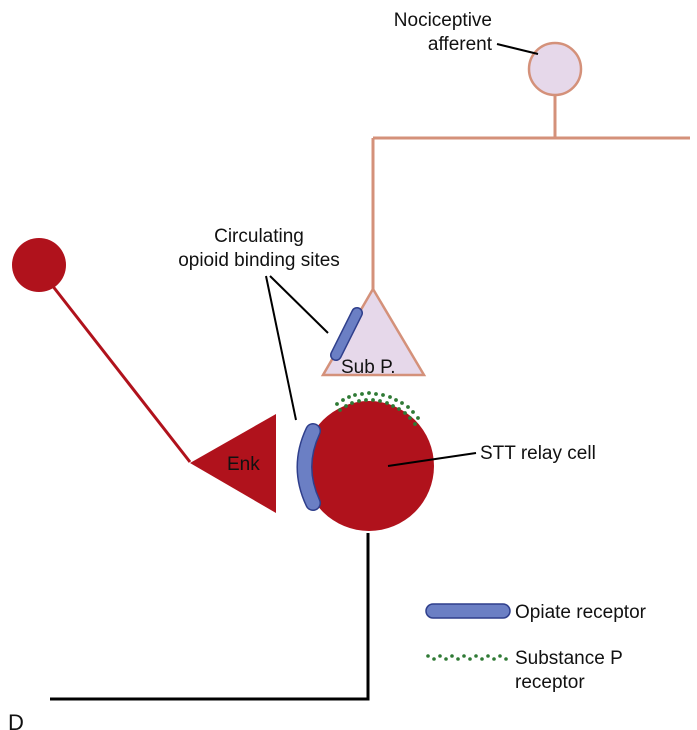  Describe the element at coordinates (210, 617) in the screenshot. I see `stt-axon` at that location.